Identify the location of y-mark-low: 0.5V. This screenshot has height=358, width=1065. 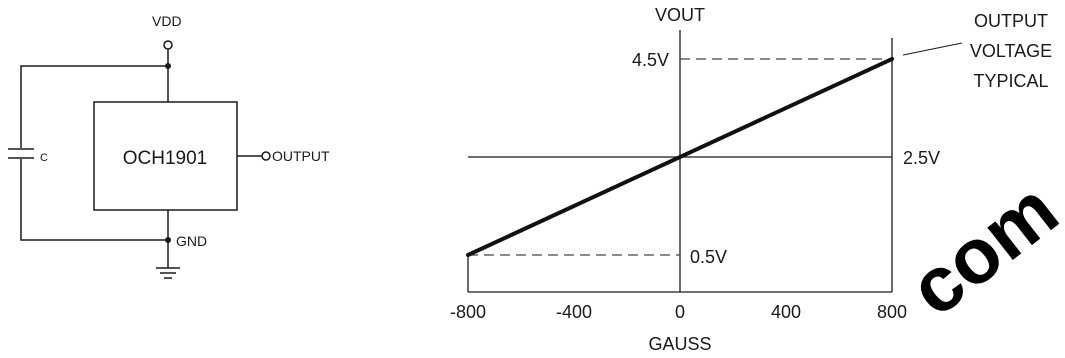
(708, 257).